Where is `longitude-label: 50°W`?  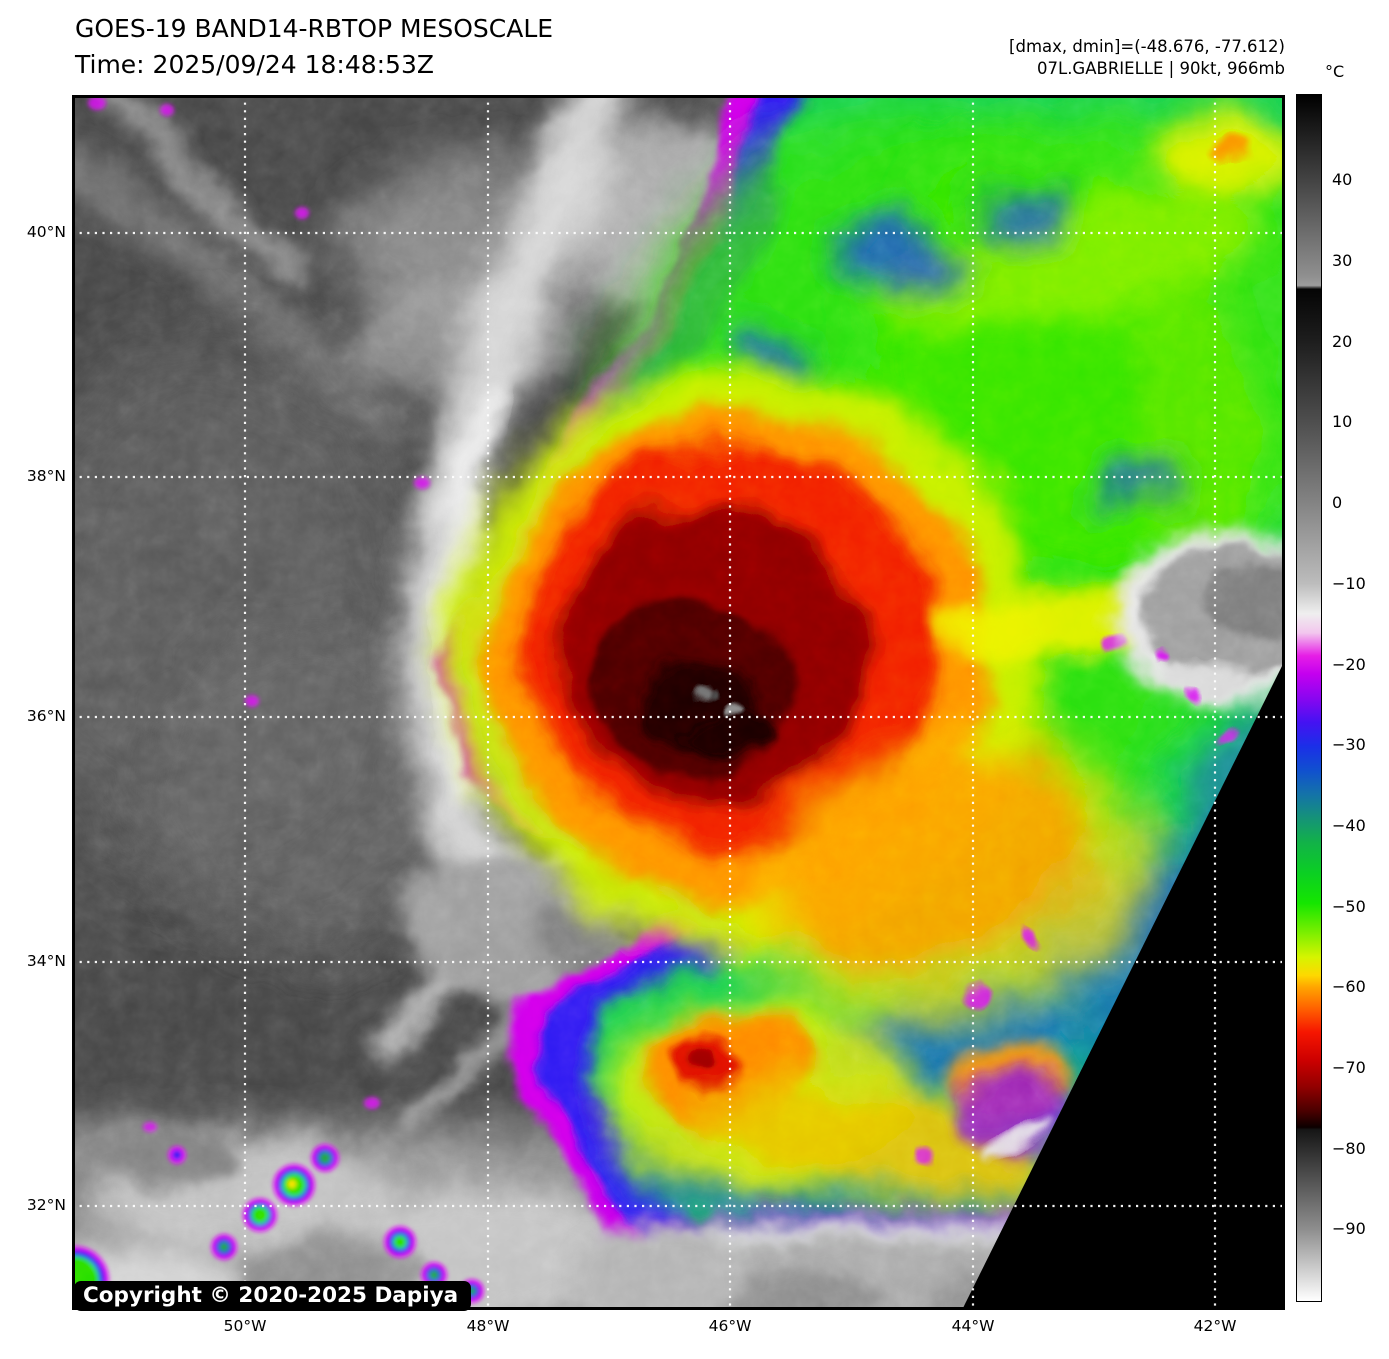 longitude-label: 50°W is located at coordinates (245, 1326).